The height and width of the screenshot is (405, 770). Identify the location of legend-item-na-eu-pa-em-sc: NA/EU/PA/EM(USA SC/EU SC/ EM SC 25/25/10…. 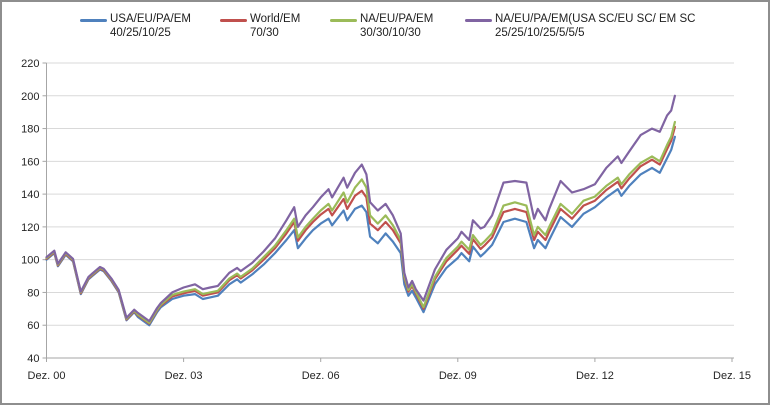
(580, 26).